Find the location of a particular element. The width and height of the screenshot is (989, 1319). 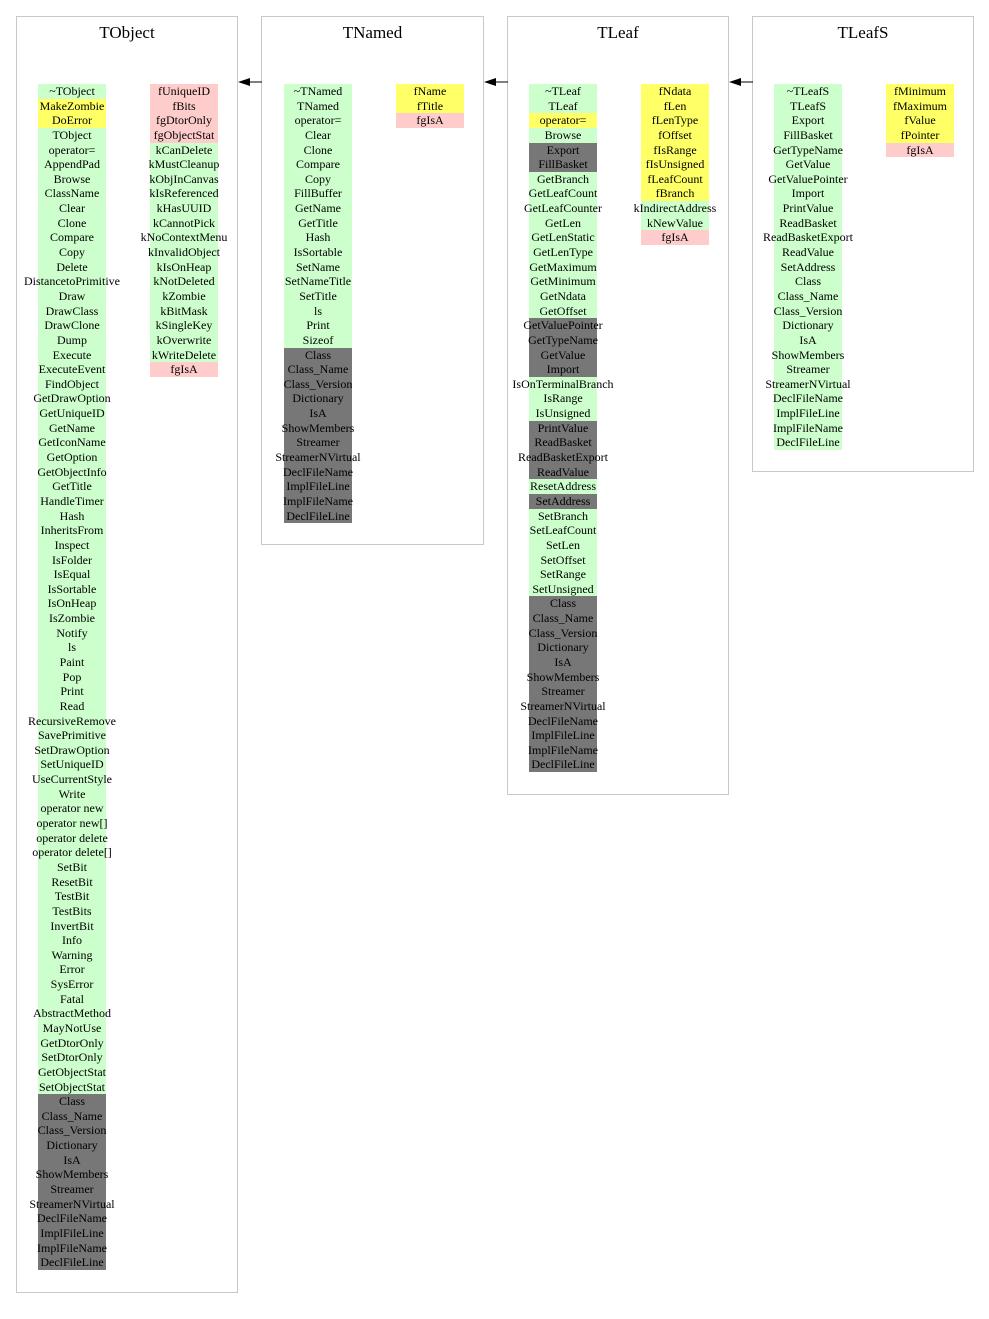

member-label: IsA is located at coordinates (72, 1159).